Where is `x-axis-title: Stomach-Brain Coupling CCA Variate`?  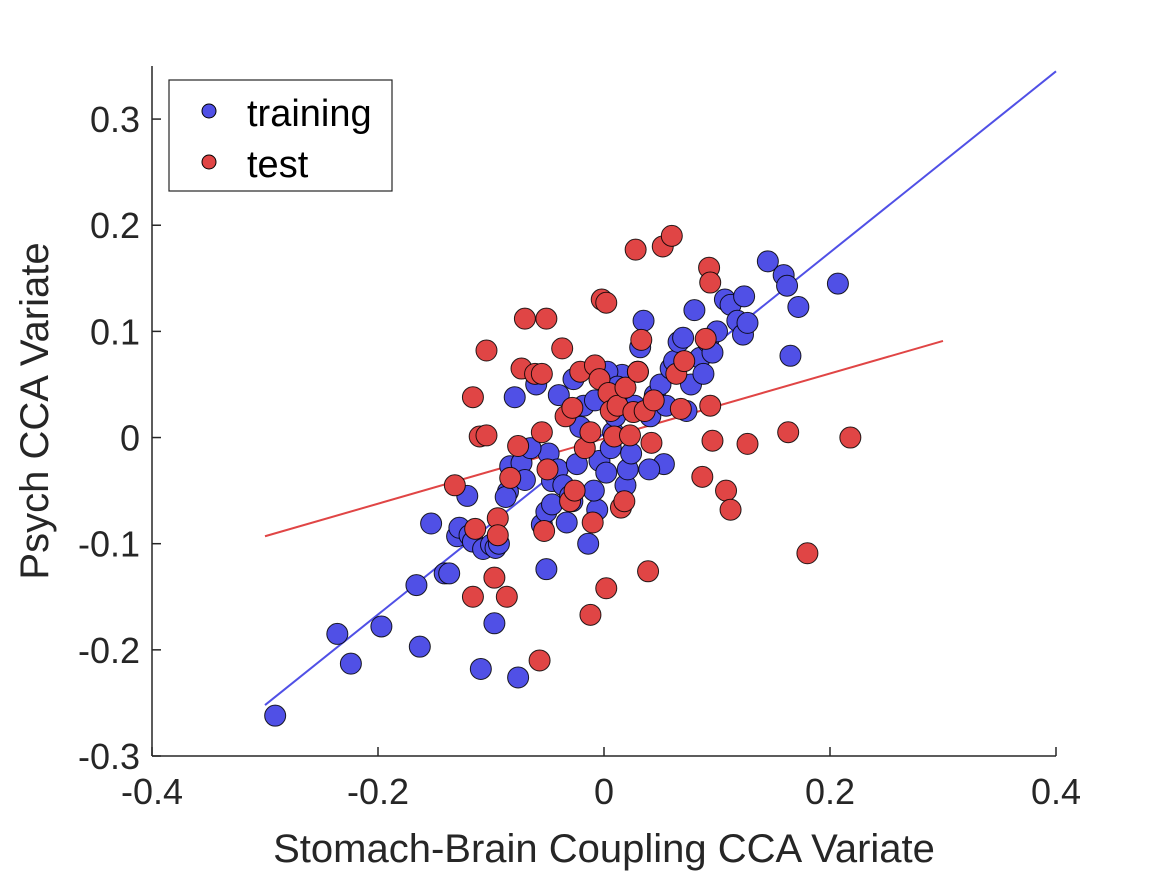
x-axis-title: Stomach-Brain Coupling CCA Variate is located at coordinates (604, 849).